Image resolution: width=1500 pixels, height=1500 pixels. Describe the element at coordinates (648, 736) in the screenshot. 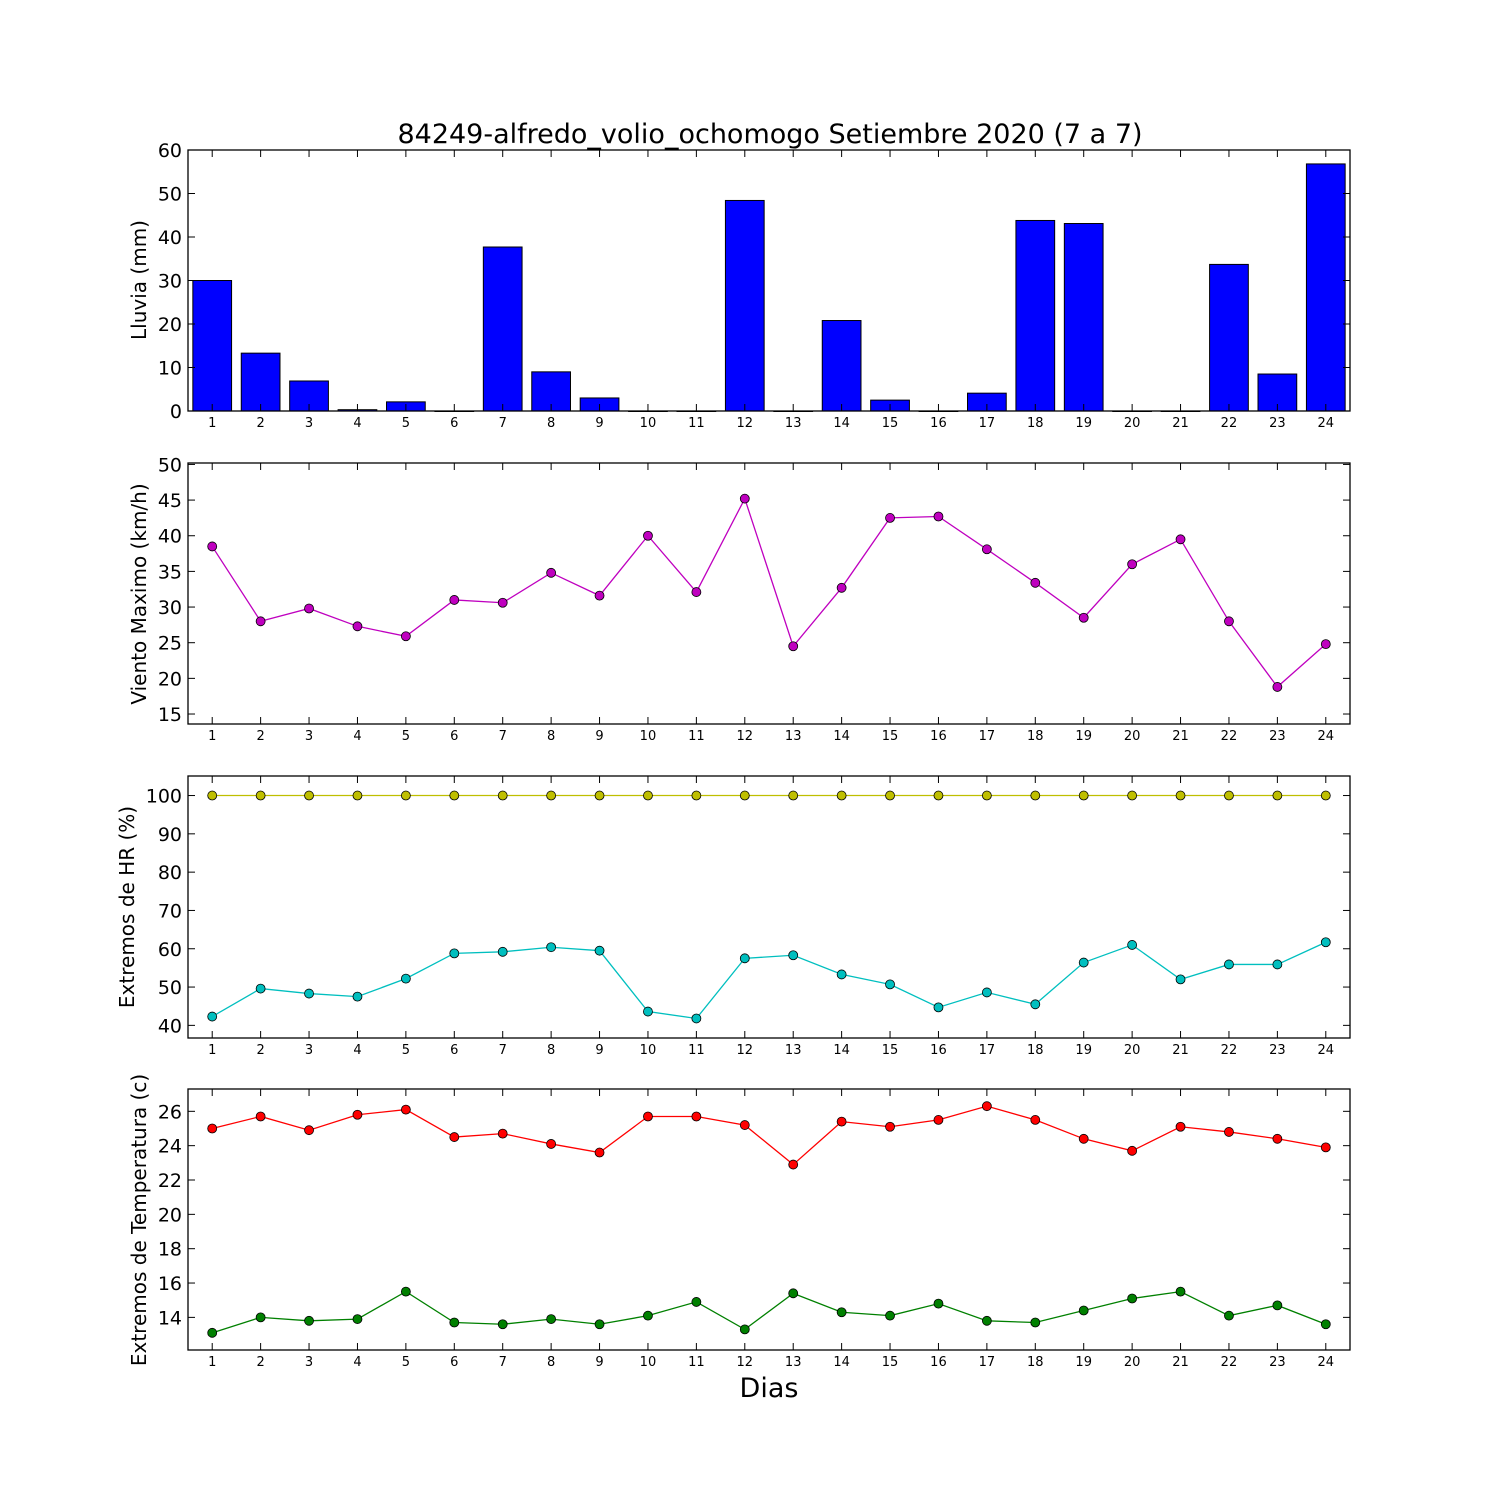

I see `wind-x-tick-label: 10` at that location.